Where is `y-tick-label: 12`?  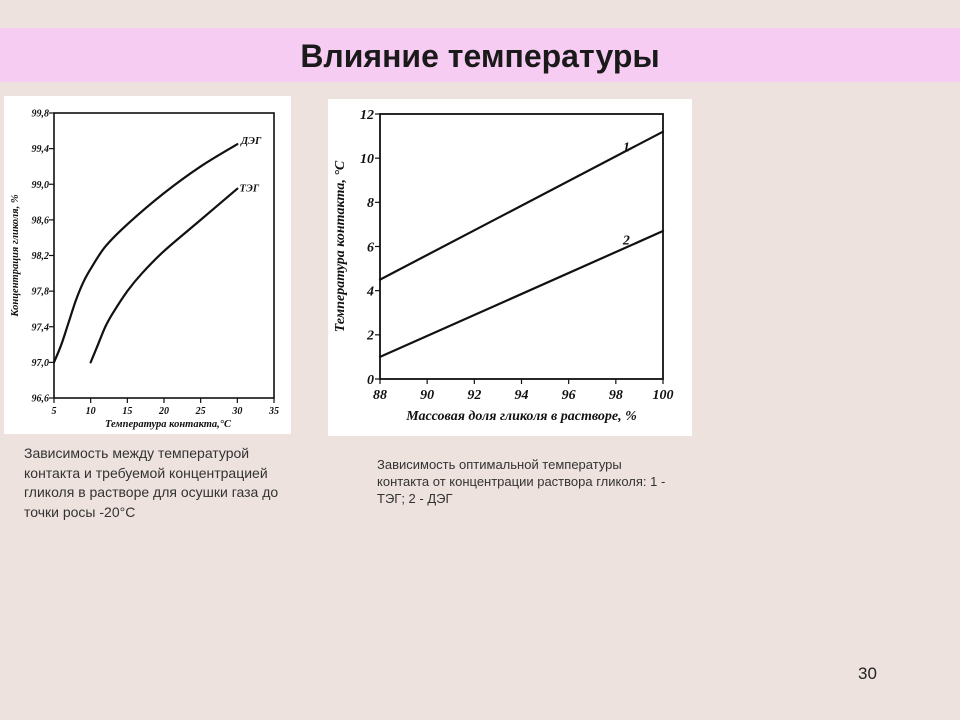 y-tick-label: 12 is located at coordinates (367, 115).